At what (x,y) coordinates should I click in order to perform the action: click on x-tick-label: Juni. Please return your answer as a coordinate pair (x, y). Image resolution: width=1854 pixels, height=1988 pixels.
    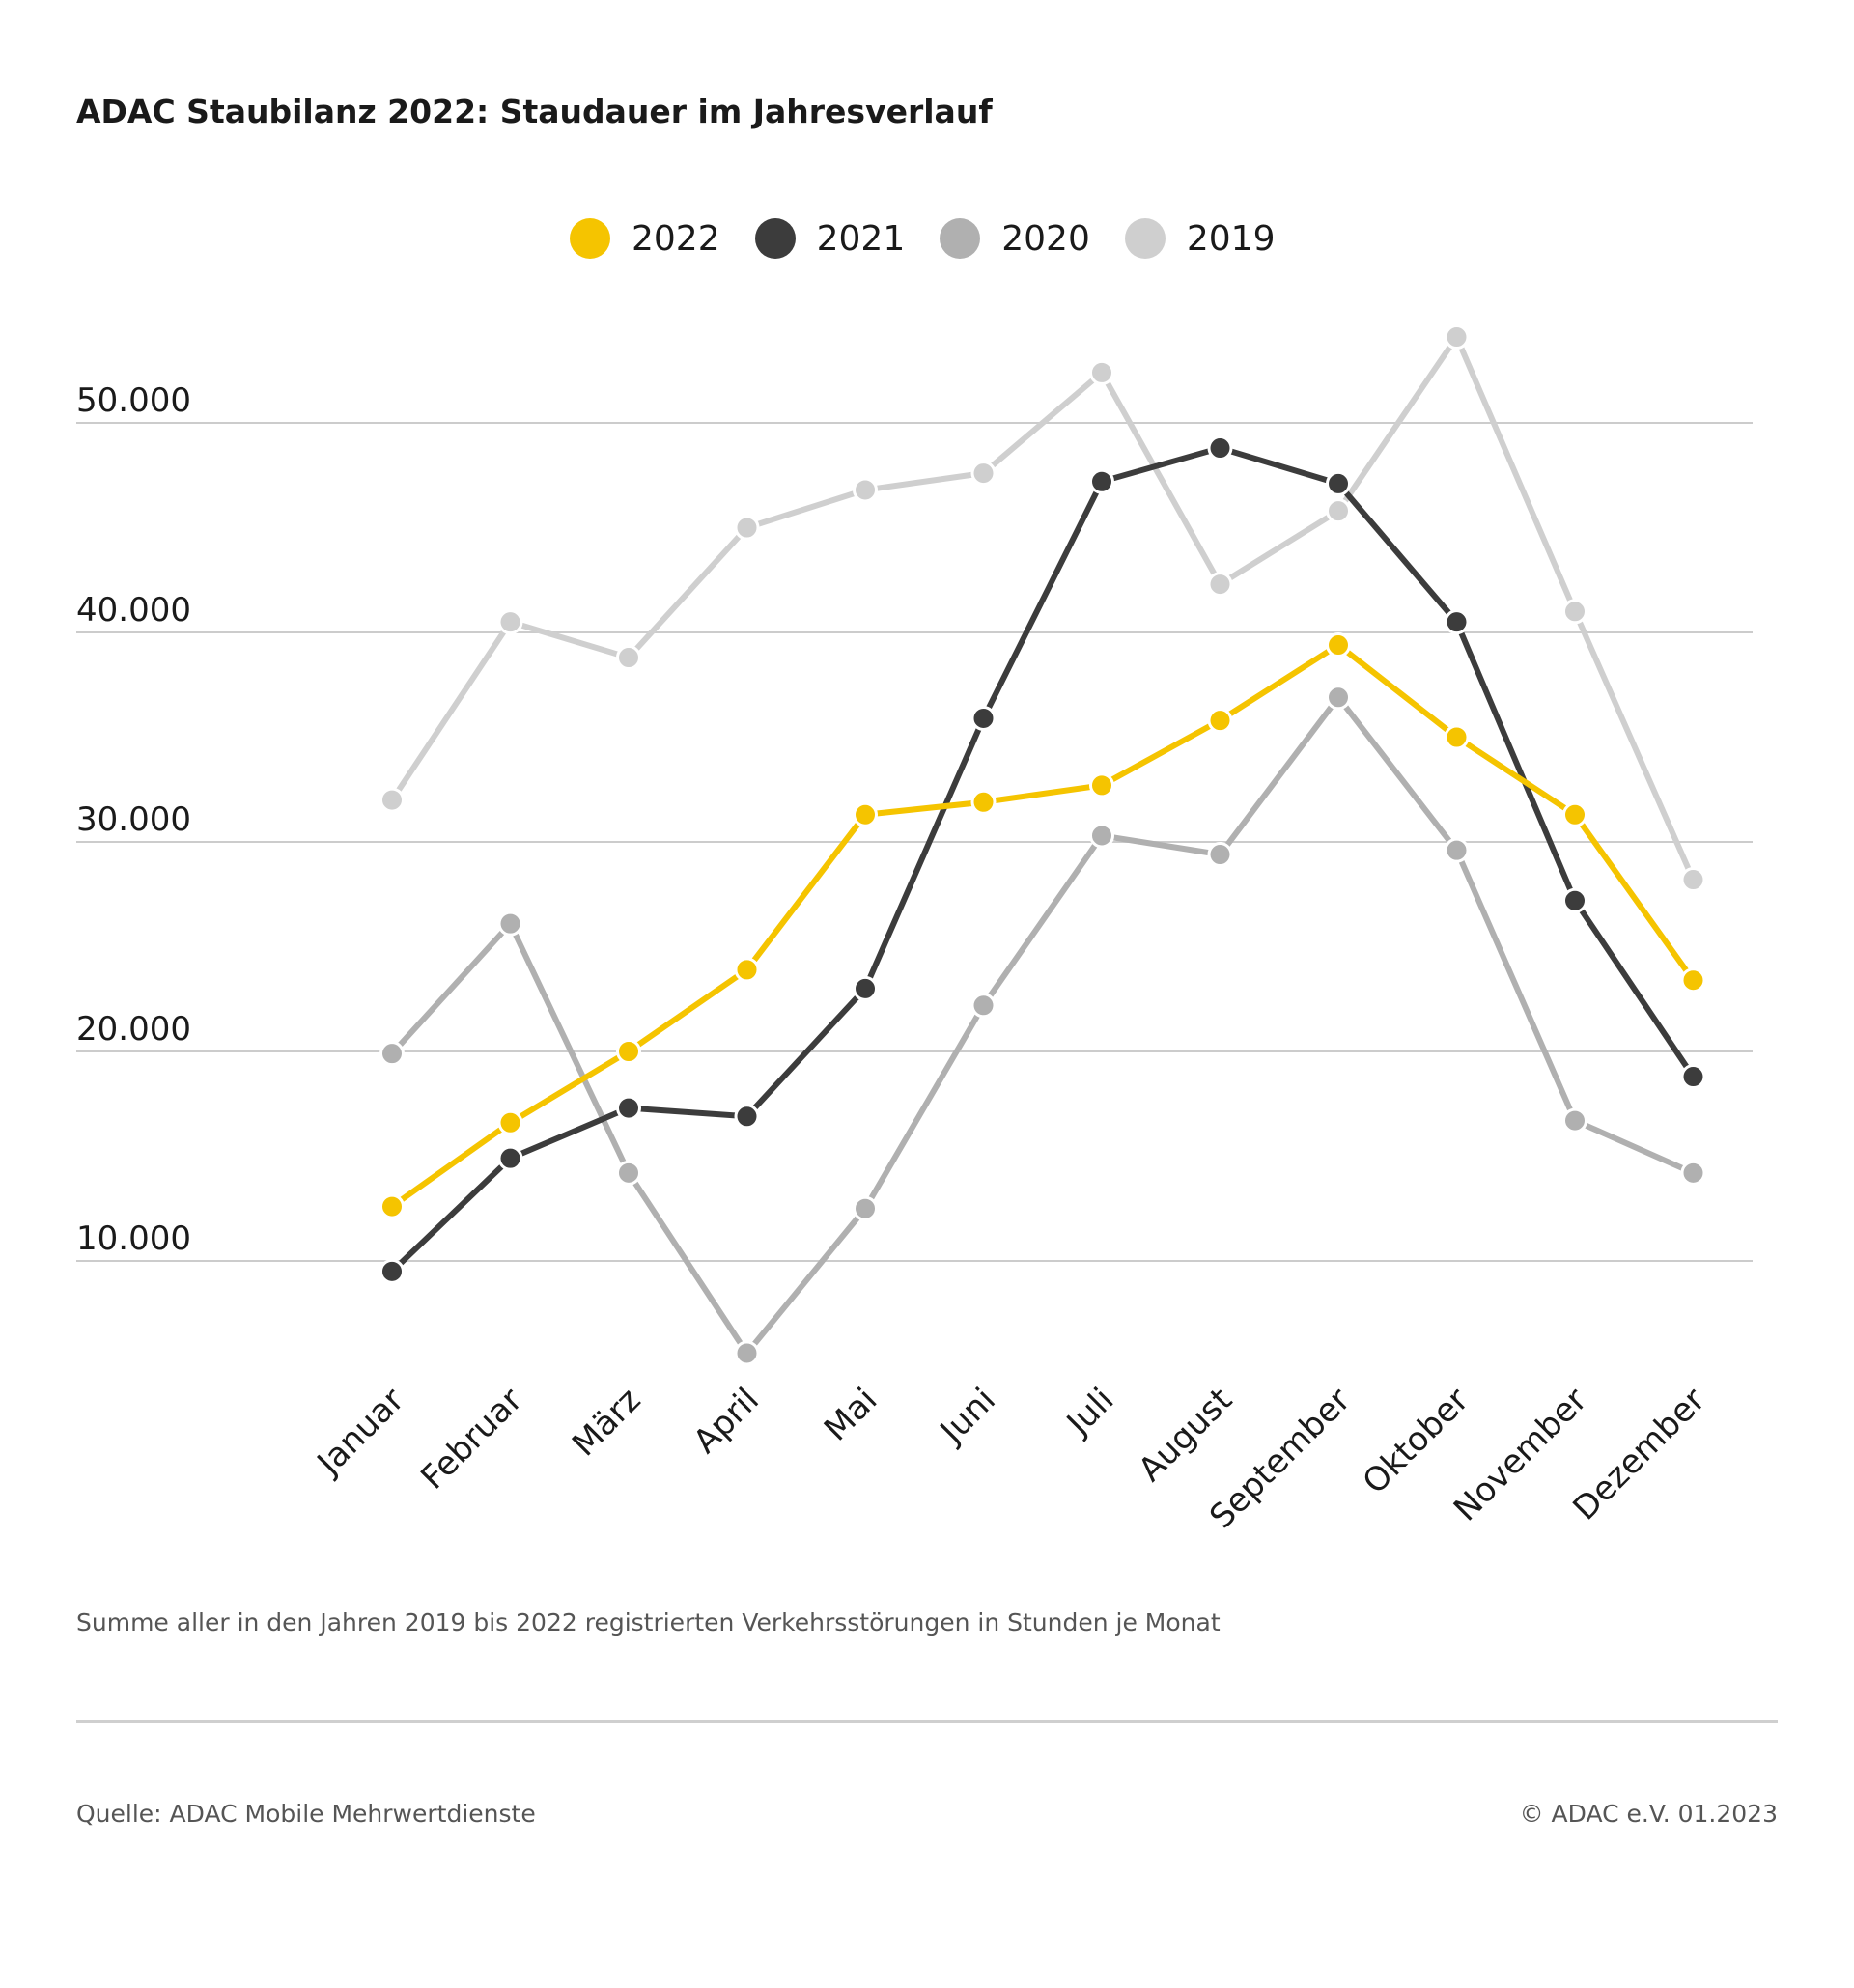
    Looking at the image, I should click on (967, 1417).